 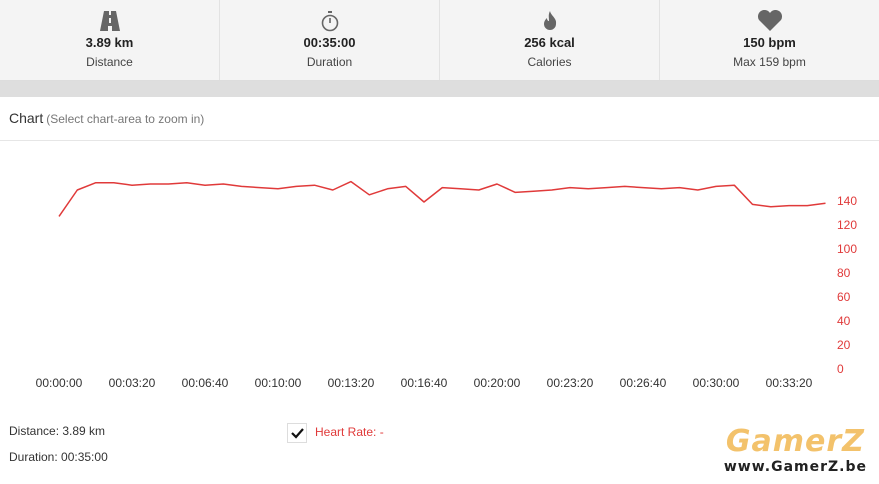 I want to click on x-tick-label: 00:26:40, so click(x=643, y=383).